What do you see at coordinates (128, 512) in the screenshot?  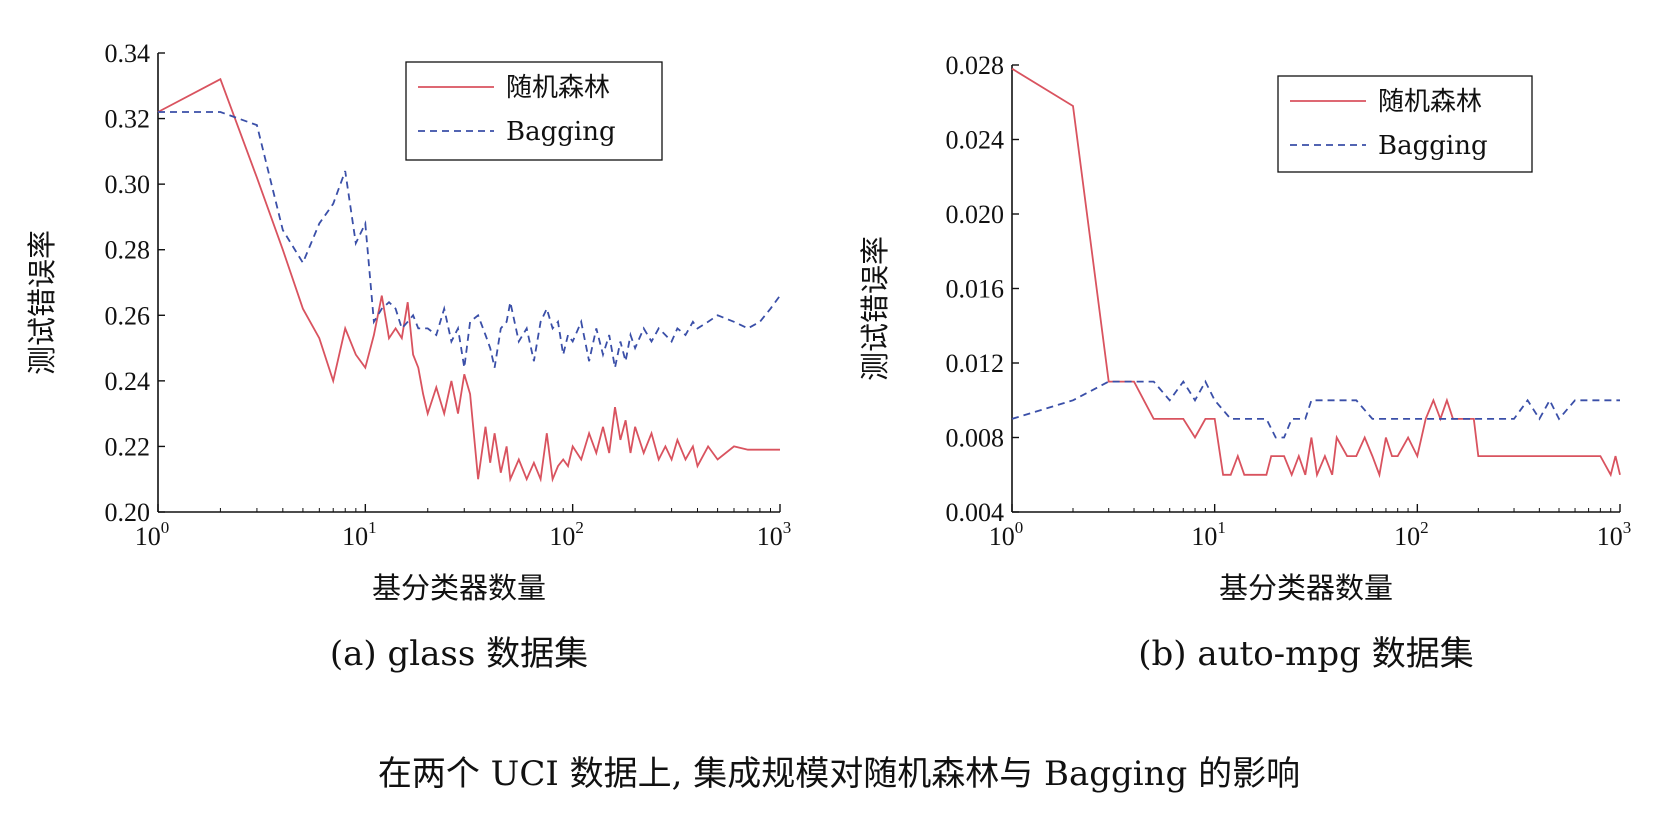 I see `y-tick-label: 0.20` at bounding box center [128, 512].